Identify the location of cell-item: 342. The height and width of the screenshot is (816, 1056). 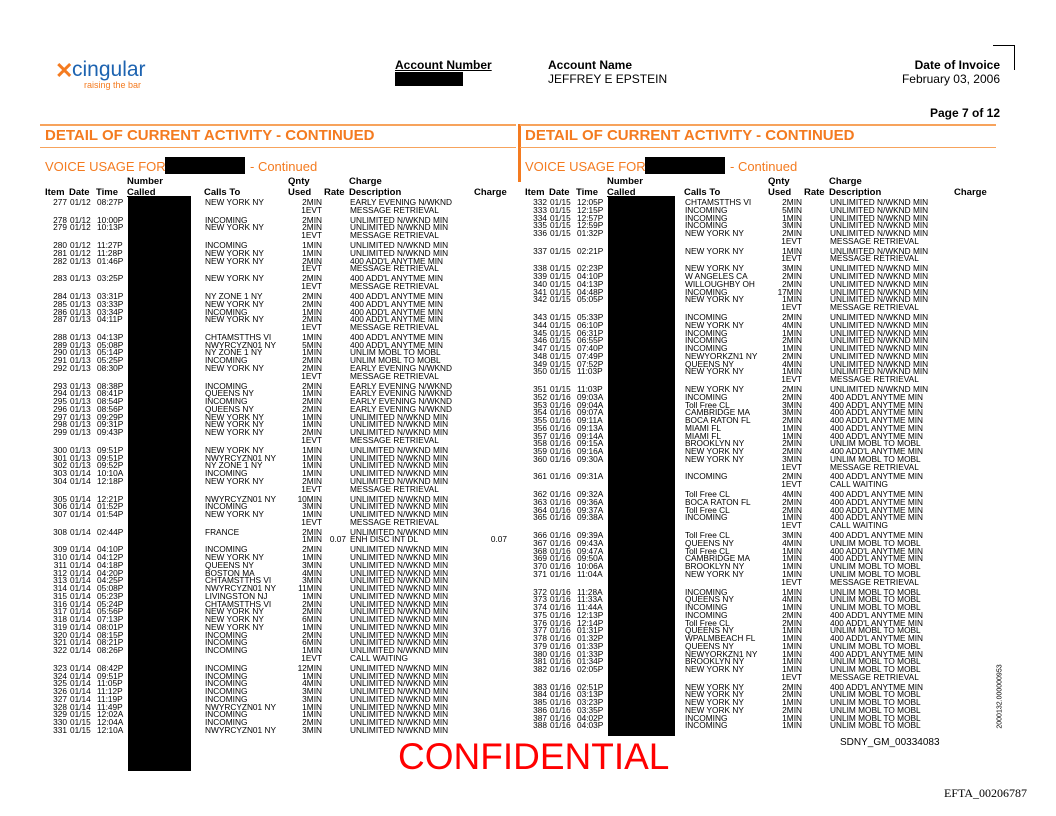
(540, 299).